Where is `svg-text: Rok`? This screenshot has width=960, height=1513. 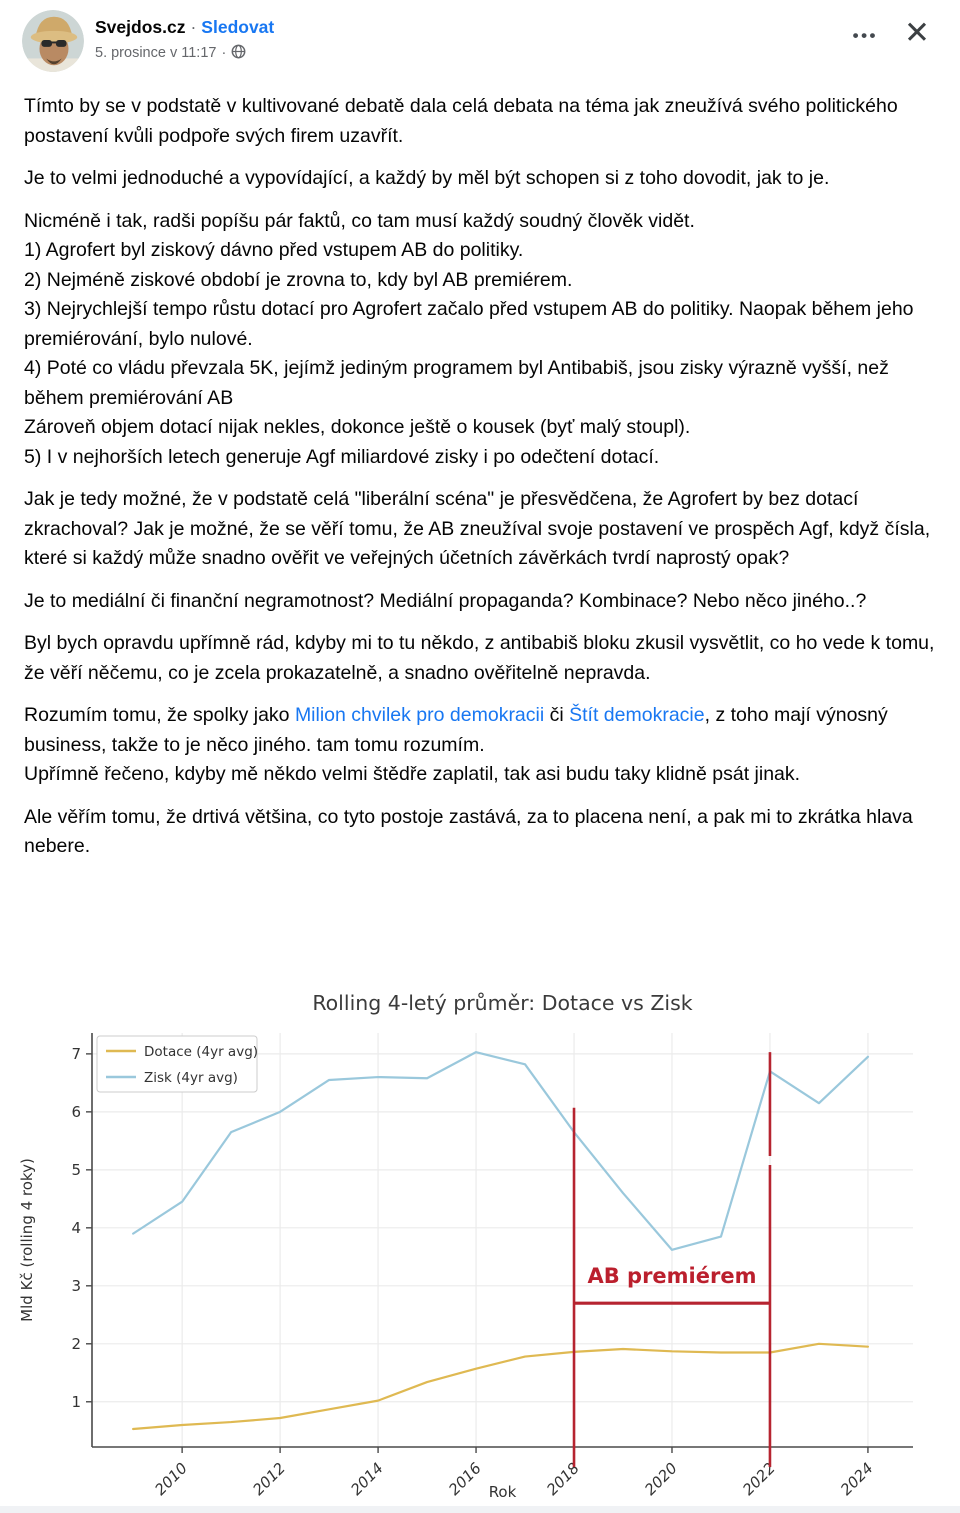
svg-text: Rok is located at coordinates (503, 1492).